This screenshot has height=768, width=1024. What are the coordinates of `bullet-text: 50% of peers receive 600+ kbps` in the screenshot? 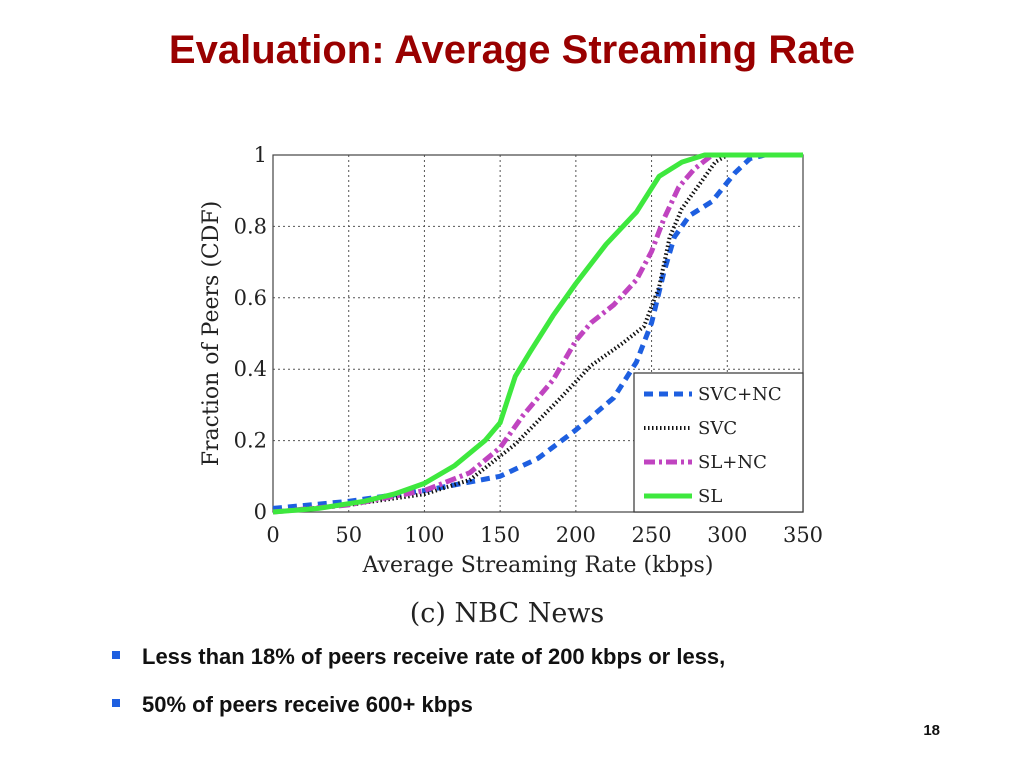 It's located at (307, 704).